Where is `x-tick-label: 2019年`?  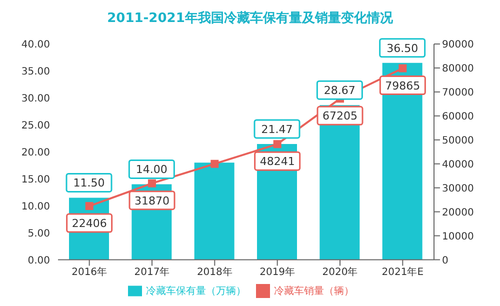
x-tick-label: 2019年 is located at coordinates (278, 272).